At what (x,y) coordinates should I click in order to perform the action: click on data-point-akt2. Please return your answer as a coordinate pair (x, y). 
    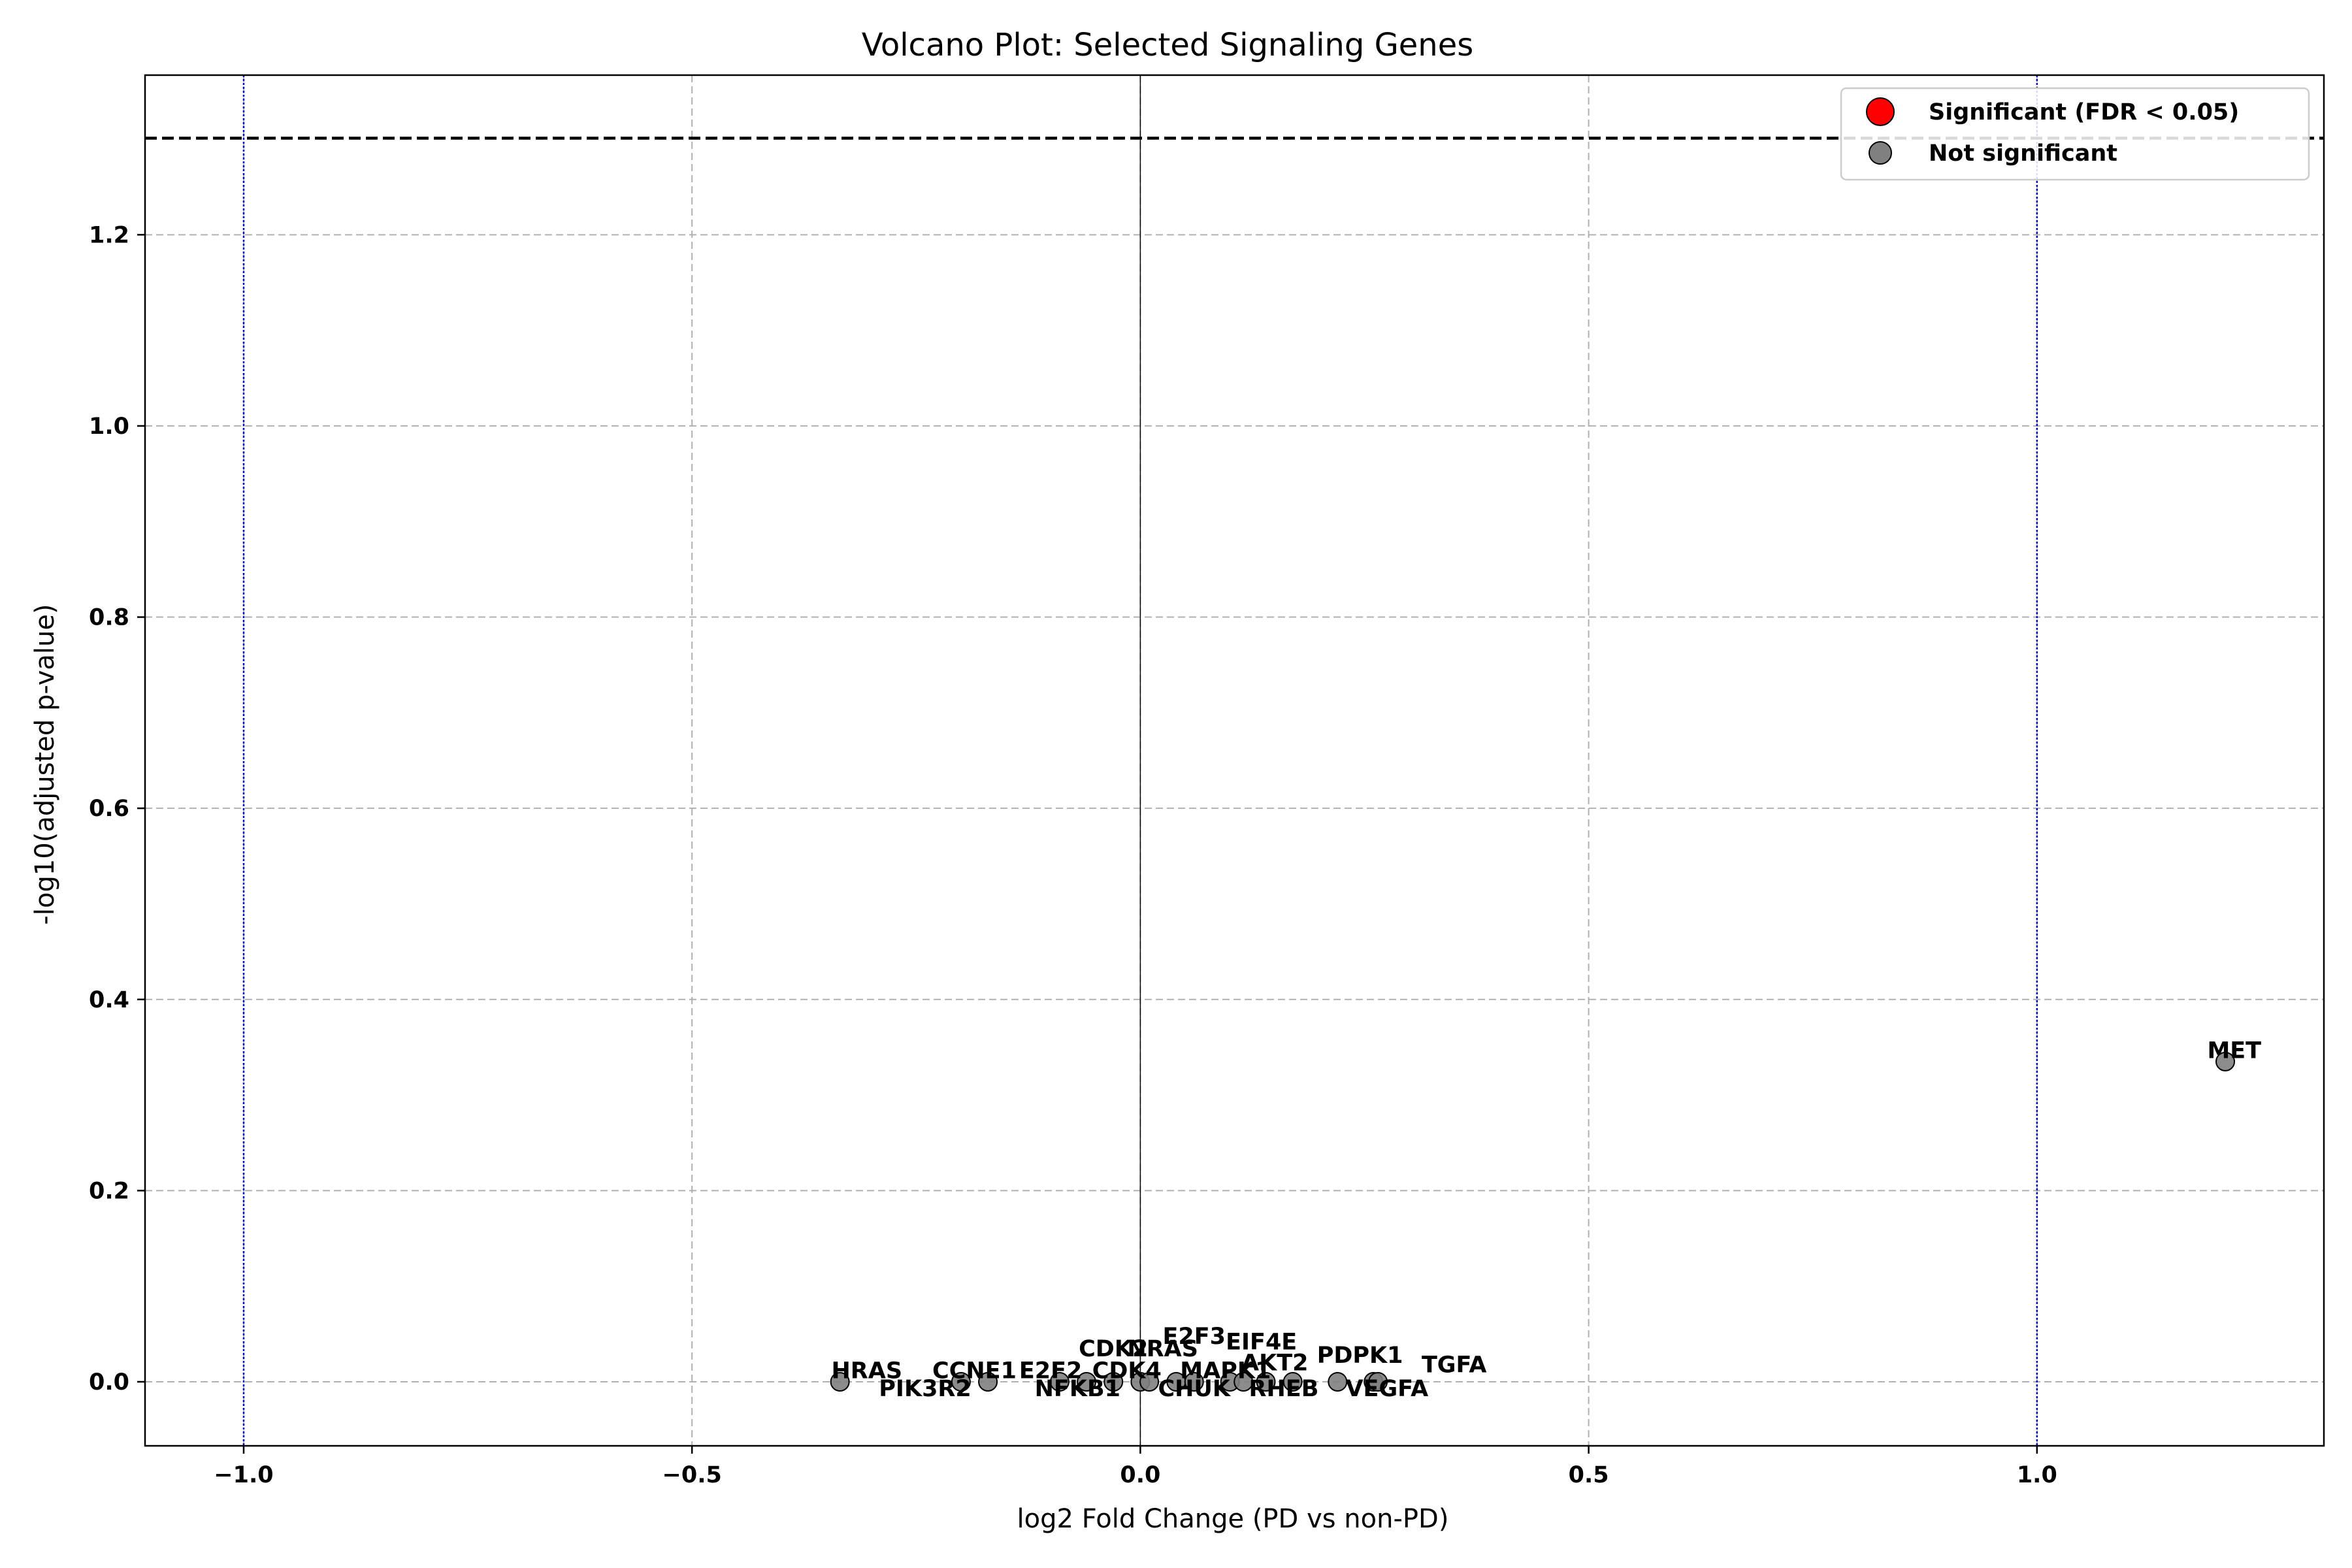
    Looking at the image, I should click on (1292, 1381).